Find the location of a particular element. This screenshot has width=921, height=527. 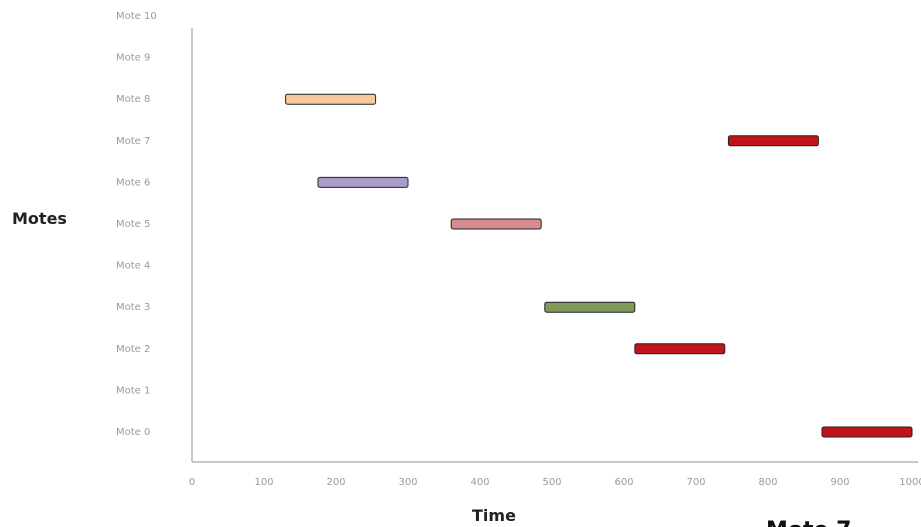

x-tick-label: 600 is located at coordinates (623, 482).